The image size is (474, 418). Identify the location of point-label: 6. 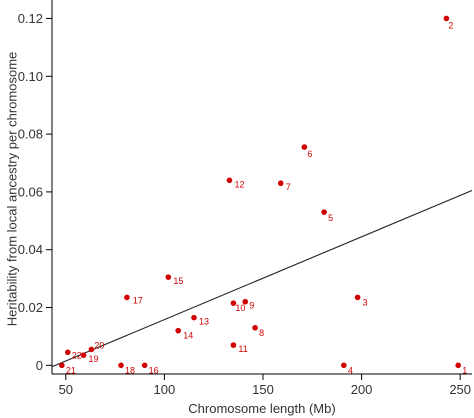
(309, 154).